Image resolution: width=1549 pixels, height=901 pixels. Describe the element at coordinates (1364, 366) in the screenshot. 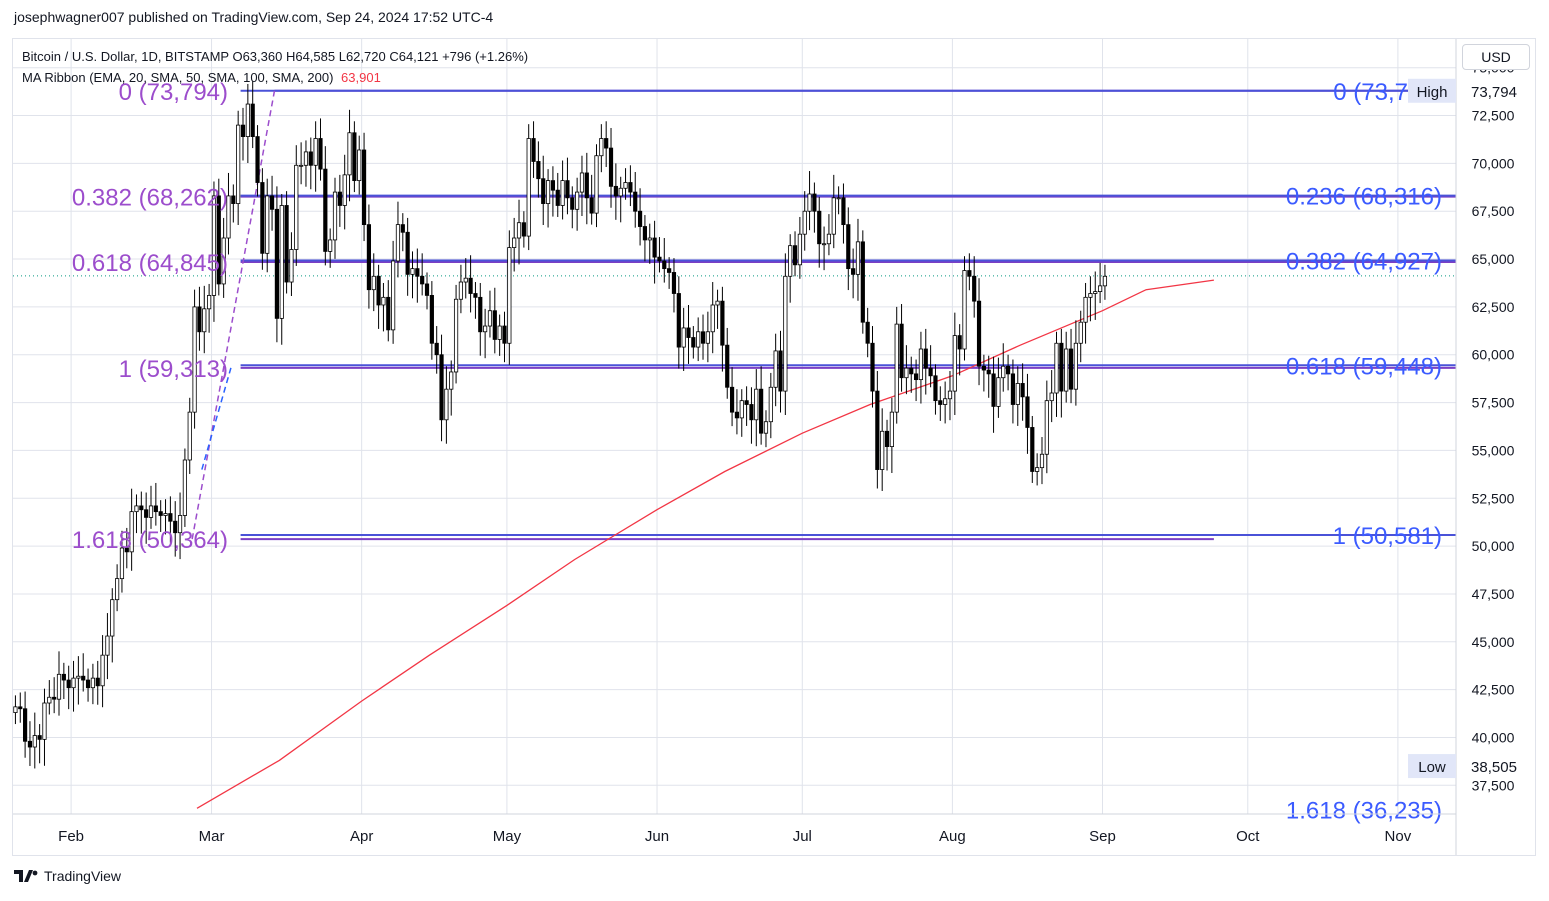

I see `fib-right-label: 0.618 (59,448)` at that location.